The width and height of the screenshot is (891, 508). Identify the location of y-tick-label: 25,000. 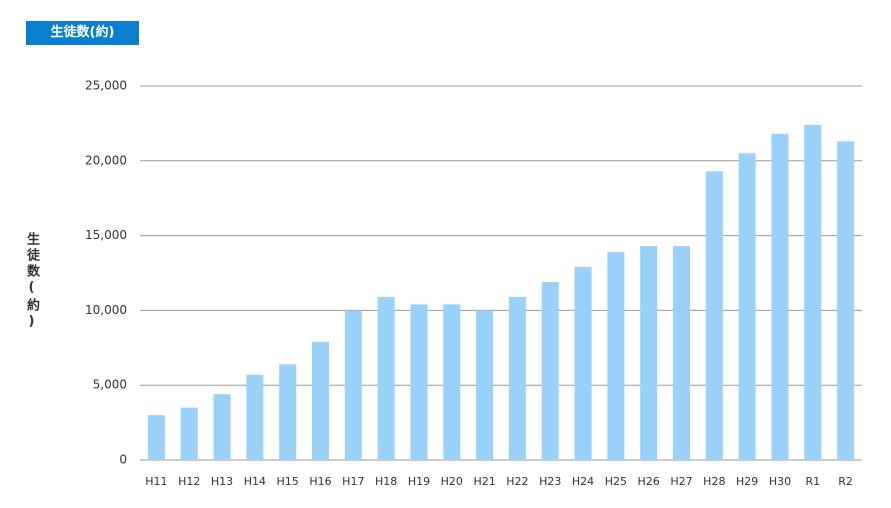
(106, 86).